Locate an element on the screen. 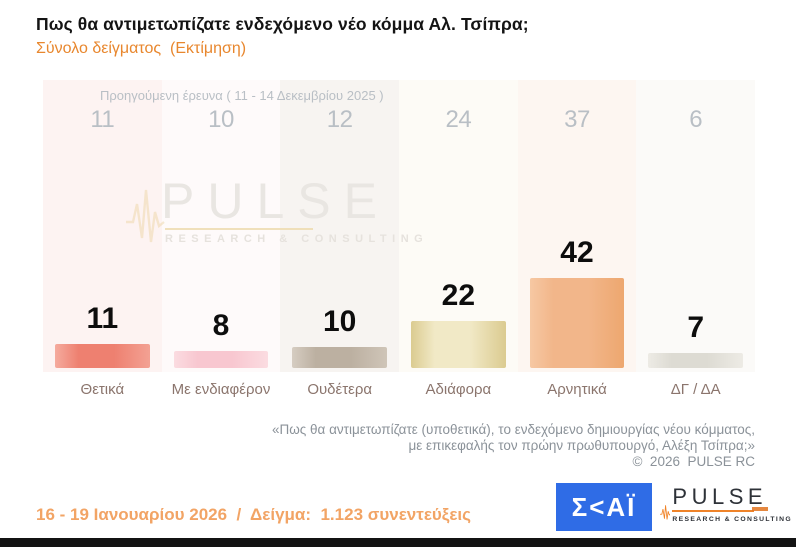 This screenshot has width=796, height=547. bar-value: 10 is located at coordinates (339, 321).